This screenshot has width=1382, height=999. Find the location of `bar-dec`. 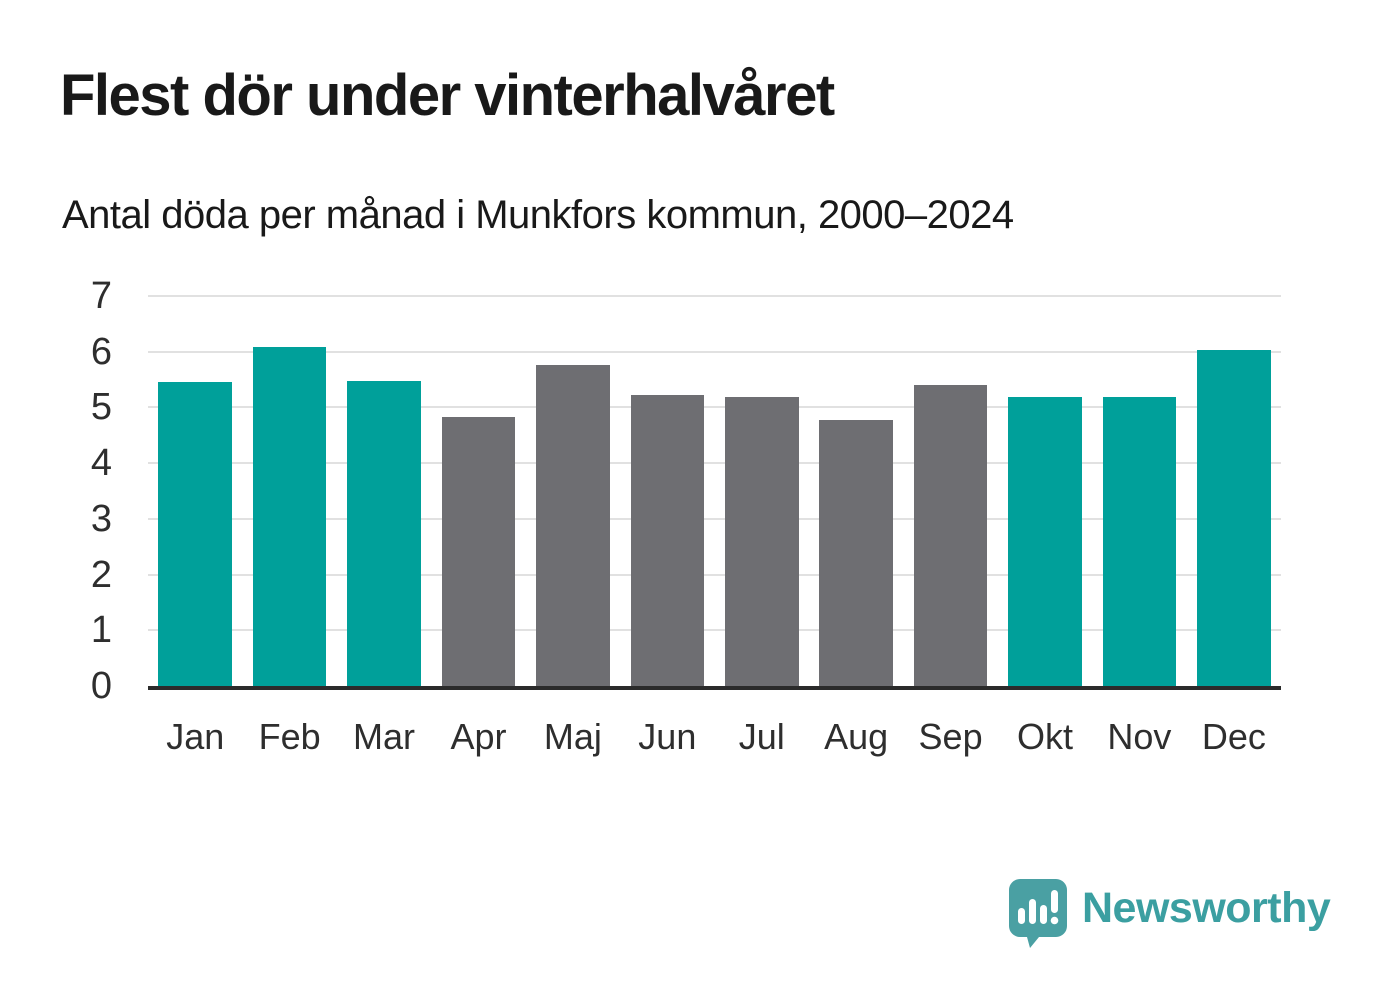

bar-dec is located at coordinates (1234, 517).